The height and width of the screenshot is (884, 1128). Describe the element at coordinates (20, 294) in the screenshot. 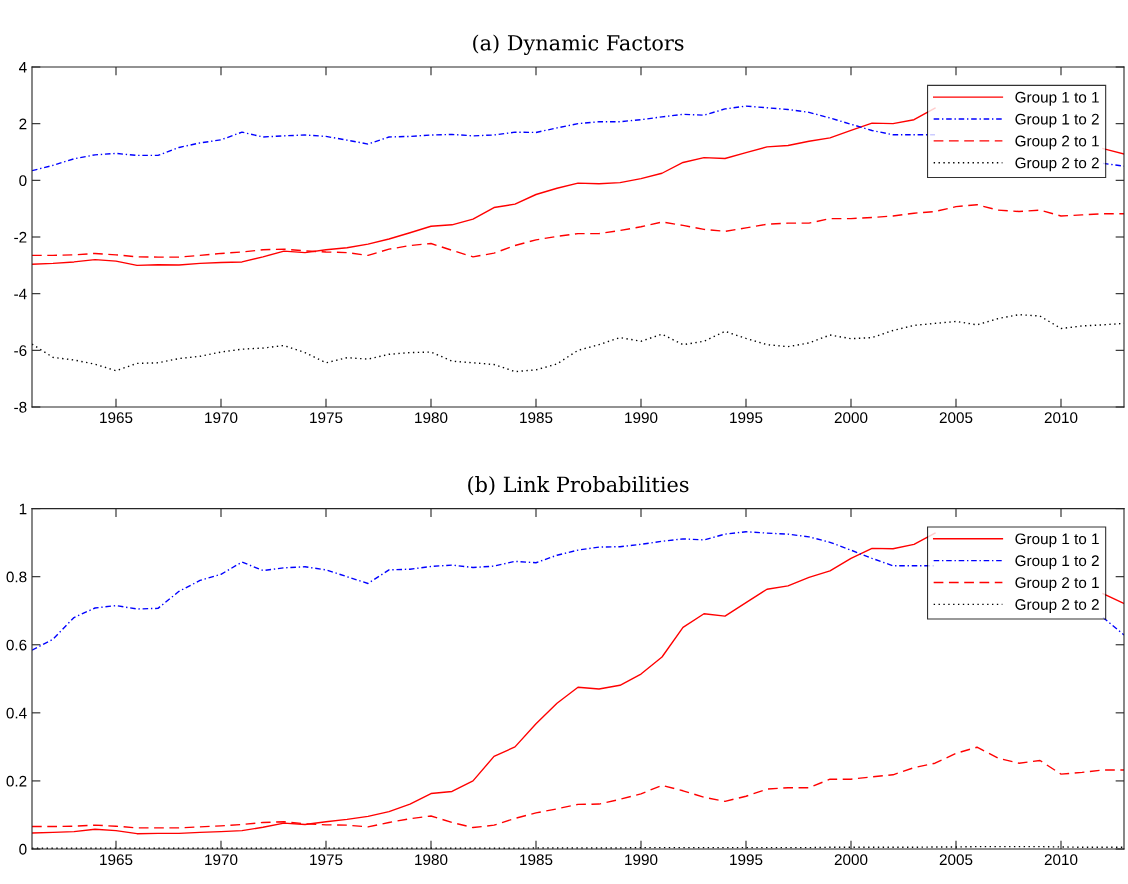

I see `y-tick-label: -4` at that location.